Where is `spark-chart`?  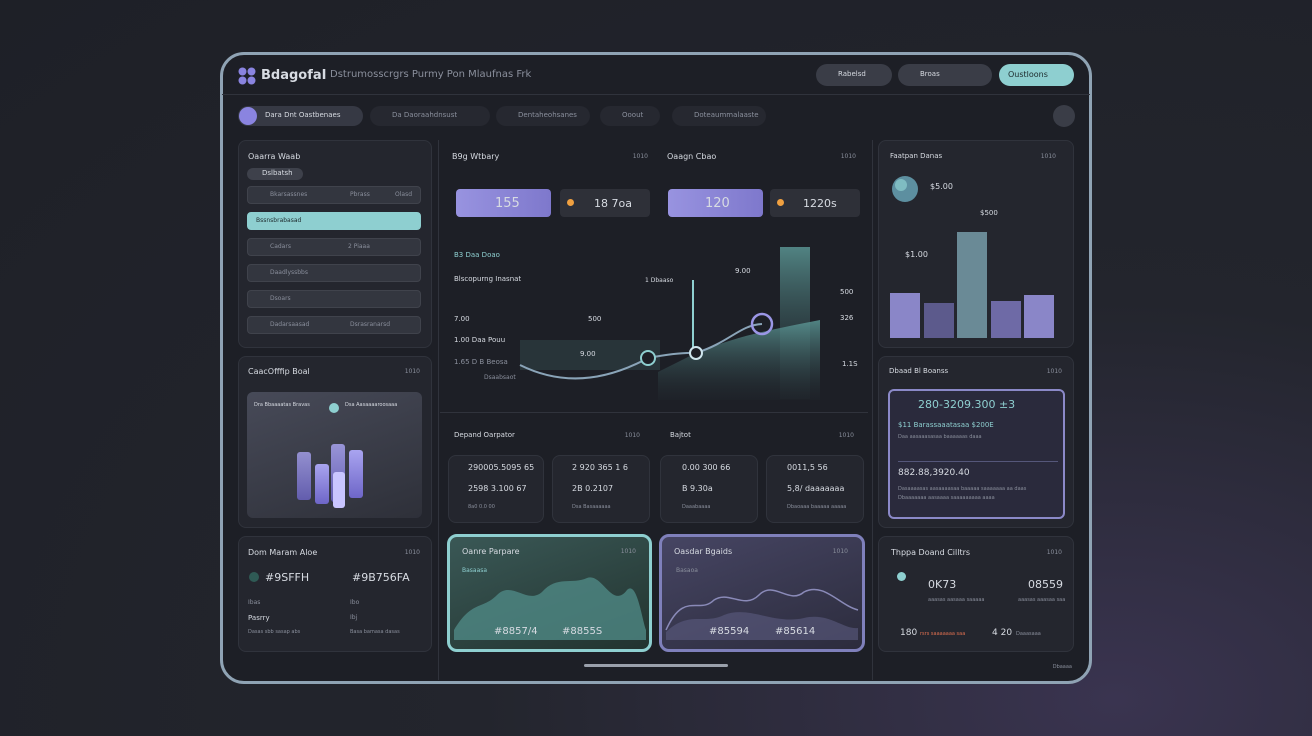 spark-chart is located at coordinates (762, 614).